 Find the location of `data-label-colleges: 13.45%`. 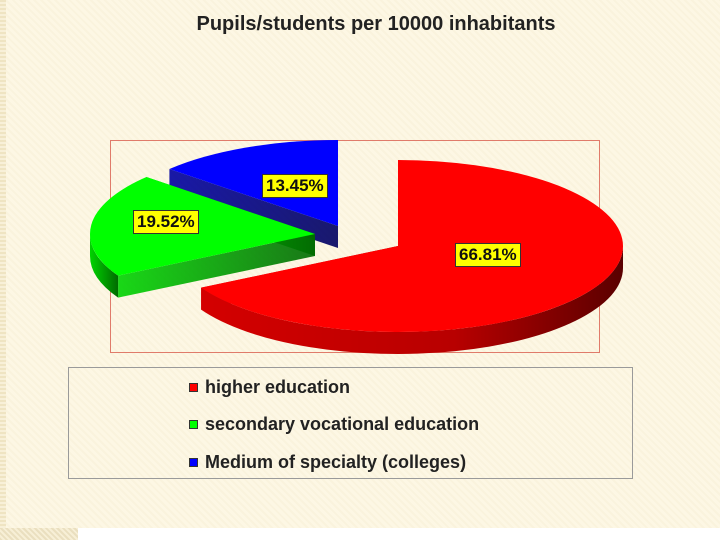

data-label-colleges: 13.45% is located at coordinates (295, 186).